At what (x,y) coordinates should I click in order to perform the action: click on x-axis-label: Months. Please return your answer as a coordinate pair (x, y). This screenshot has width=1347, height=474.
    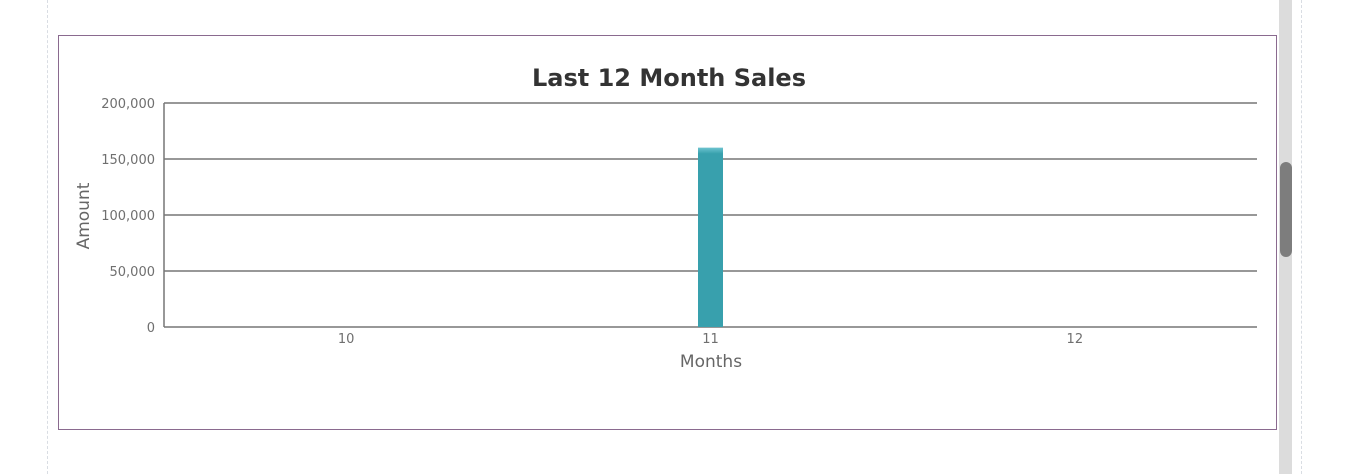
    Looking at the image, I should click on (711, 362).